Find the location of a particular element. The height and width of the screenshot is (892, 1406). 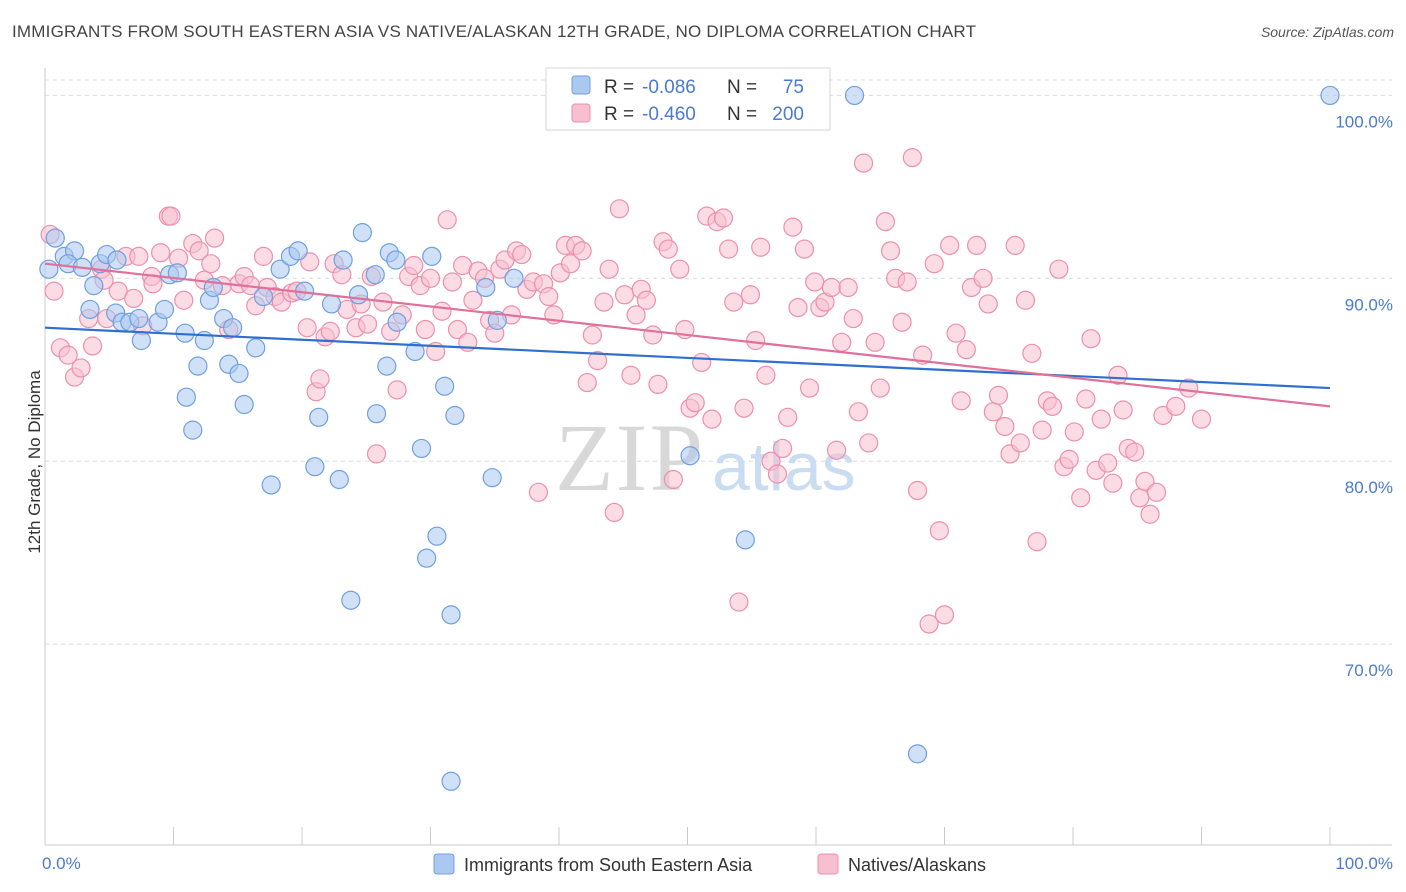

legend-r-label-2: R = is located at coordinates (619, 114).